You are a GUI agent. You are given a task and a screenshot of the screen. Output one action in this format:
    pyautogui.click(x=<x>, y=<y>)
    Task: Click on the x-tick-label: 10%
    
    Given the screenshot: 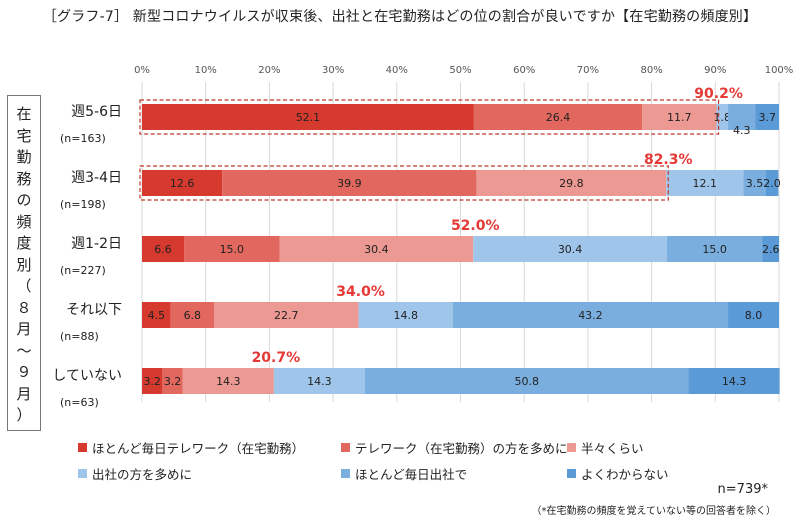 What is the action you would take?
    pyautogui.click(x=206, y=70)
    